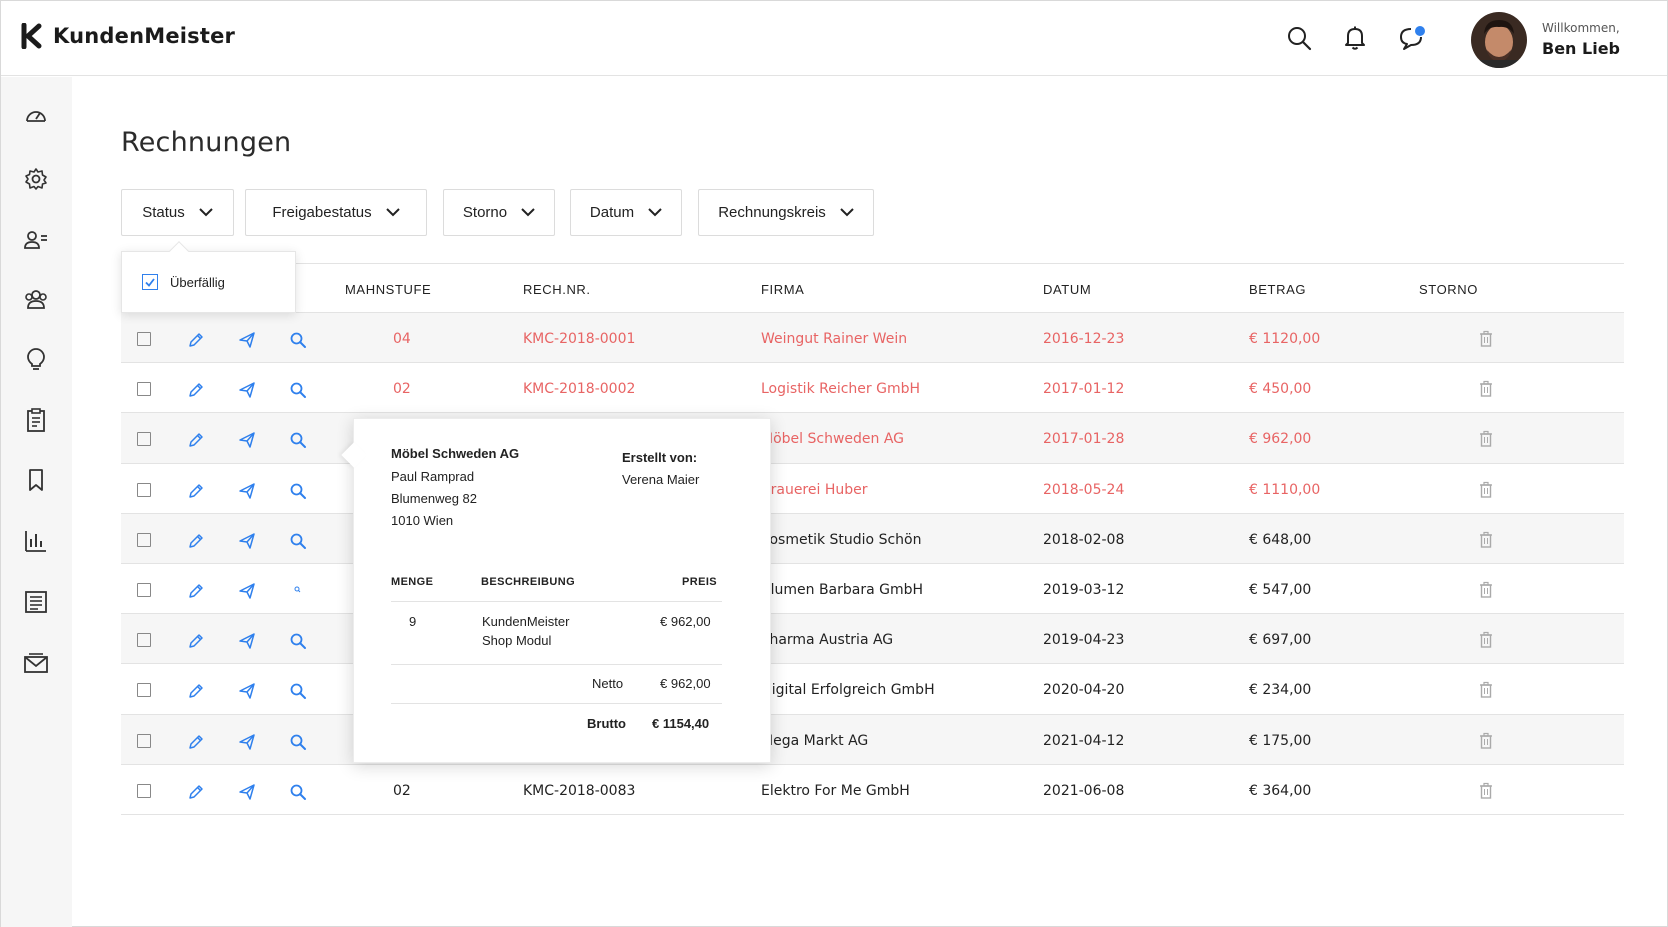 The height and width of the screenshot is (927, 1668). Describe the element at coordinates (183, 282) in the screenshot. I see `status-option-ueberfaellig: Überfällig` at that location.